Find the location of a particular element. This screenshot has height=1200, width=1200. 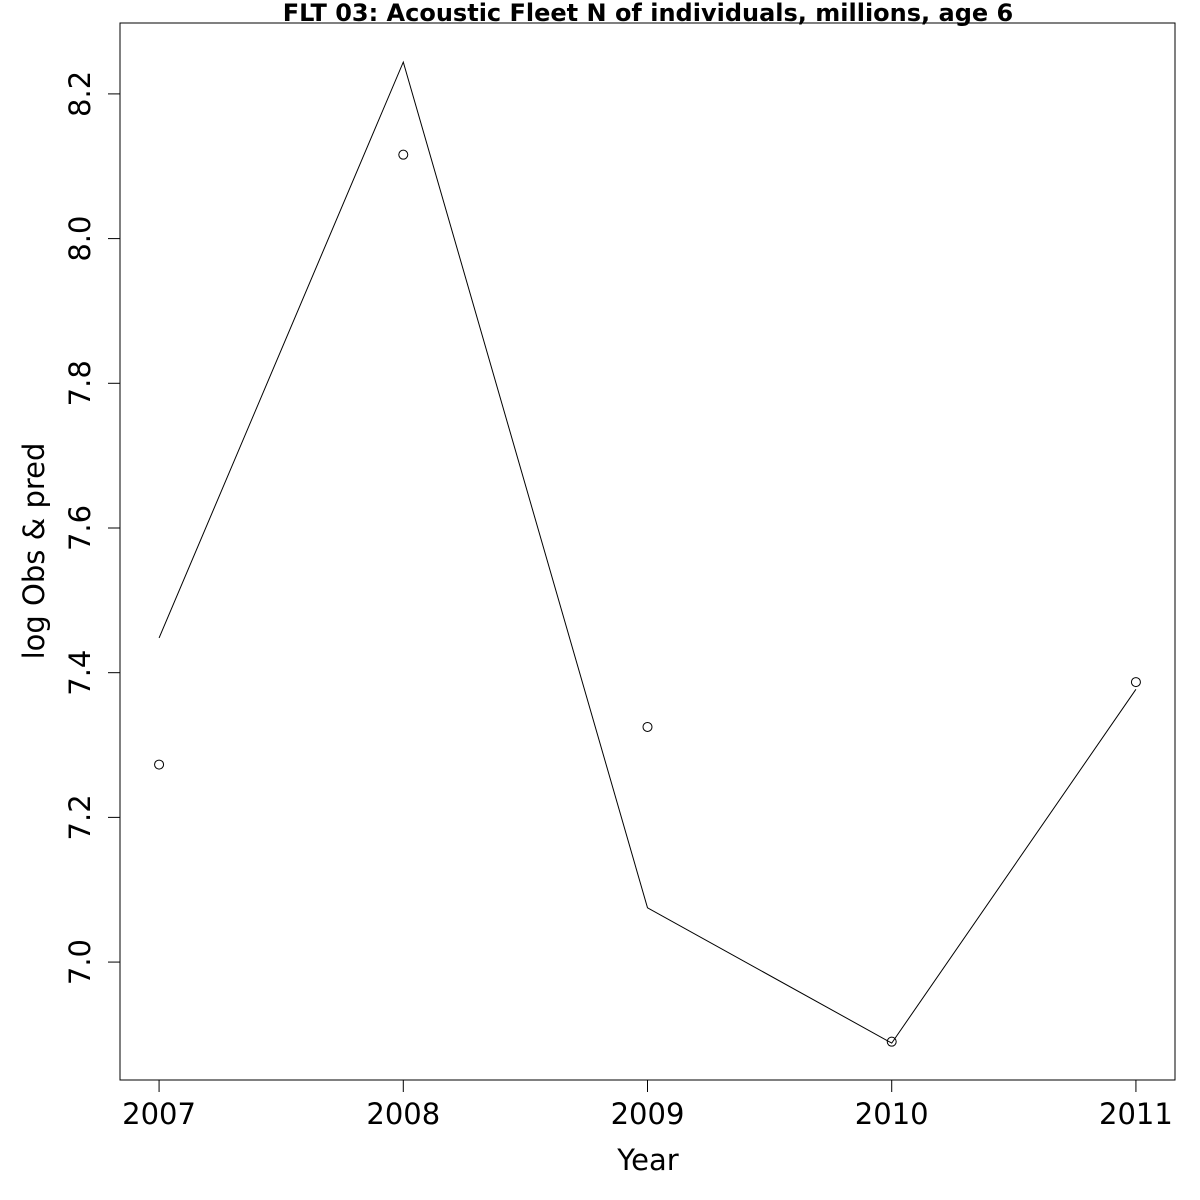

y-tick-label: 7.0 is located at coordinates (80, 962).